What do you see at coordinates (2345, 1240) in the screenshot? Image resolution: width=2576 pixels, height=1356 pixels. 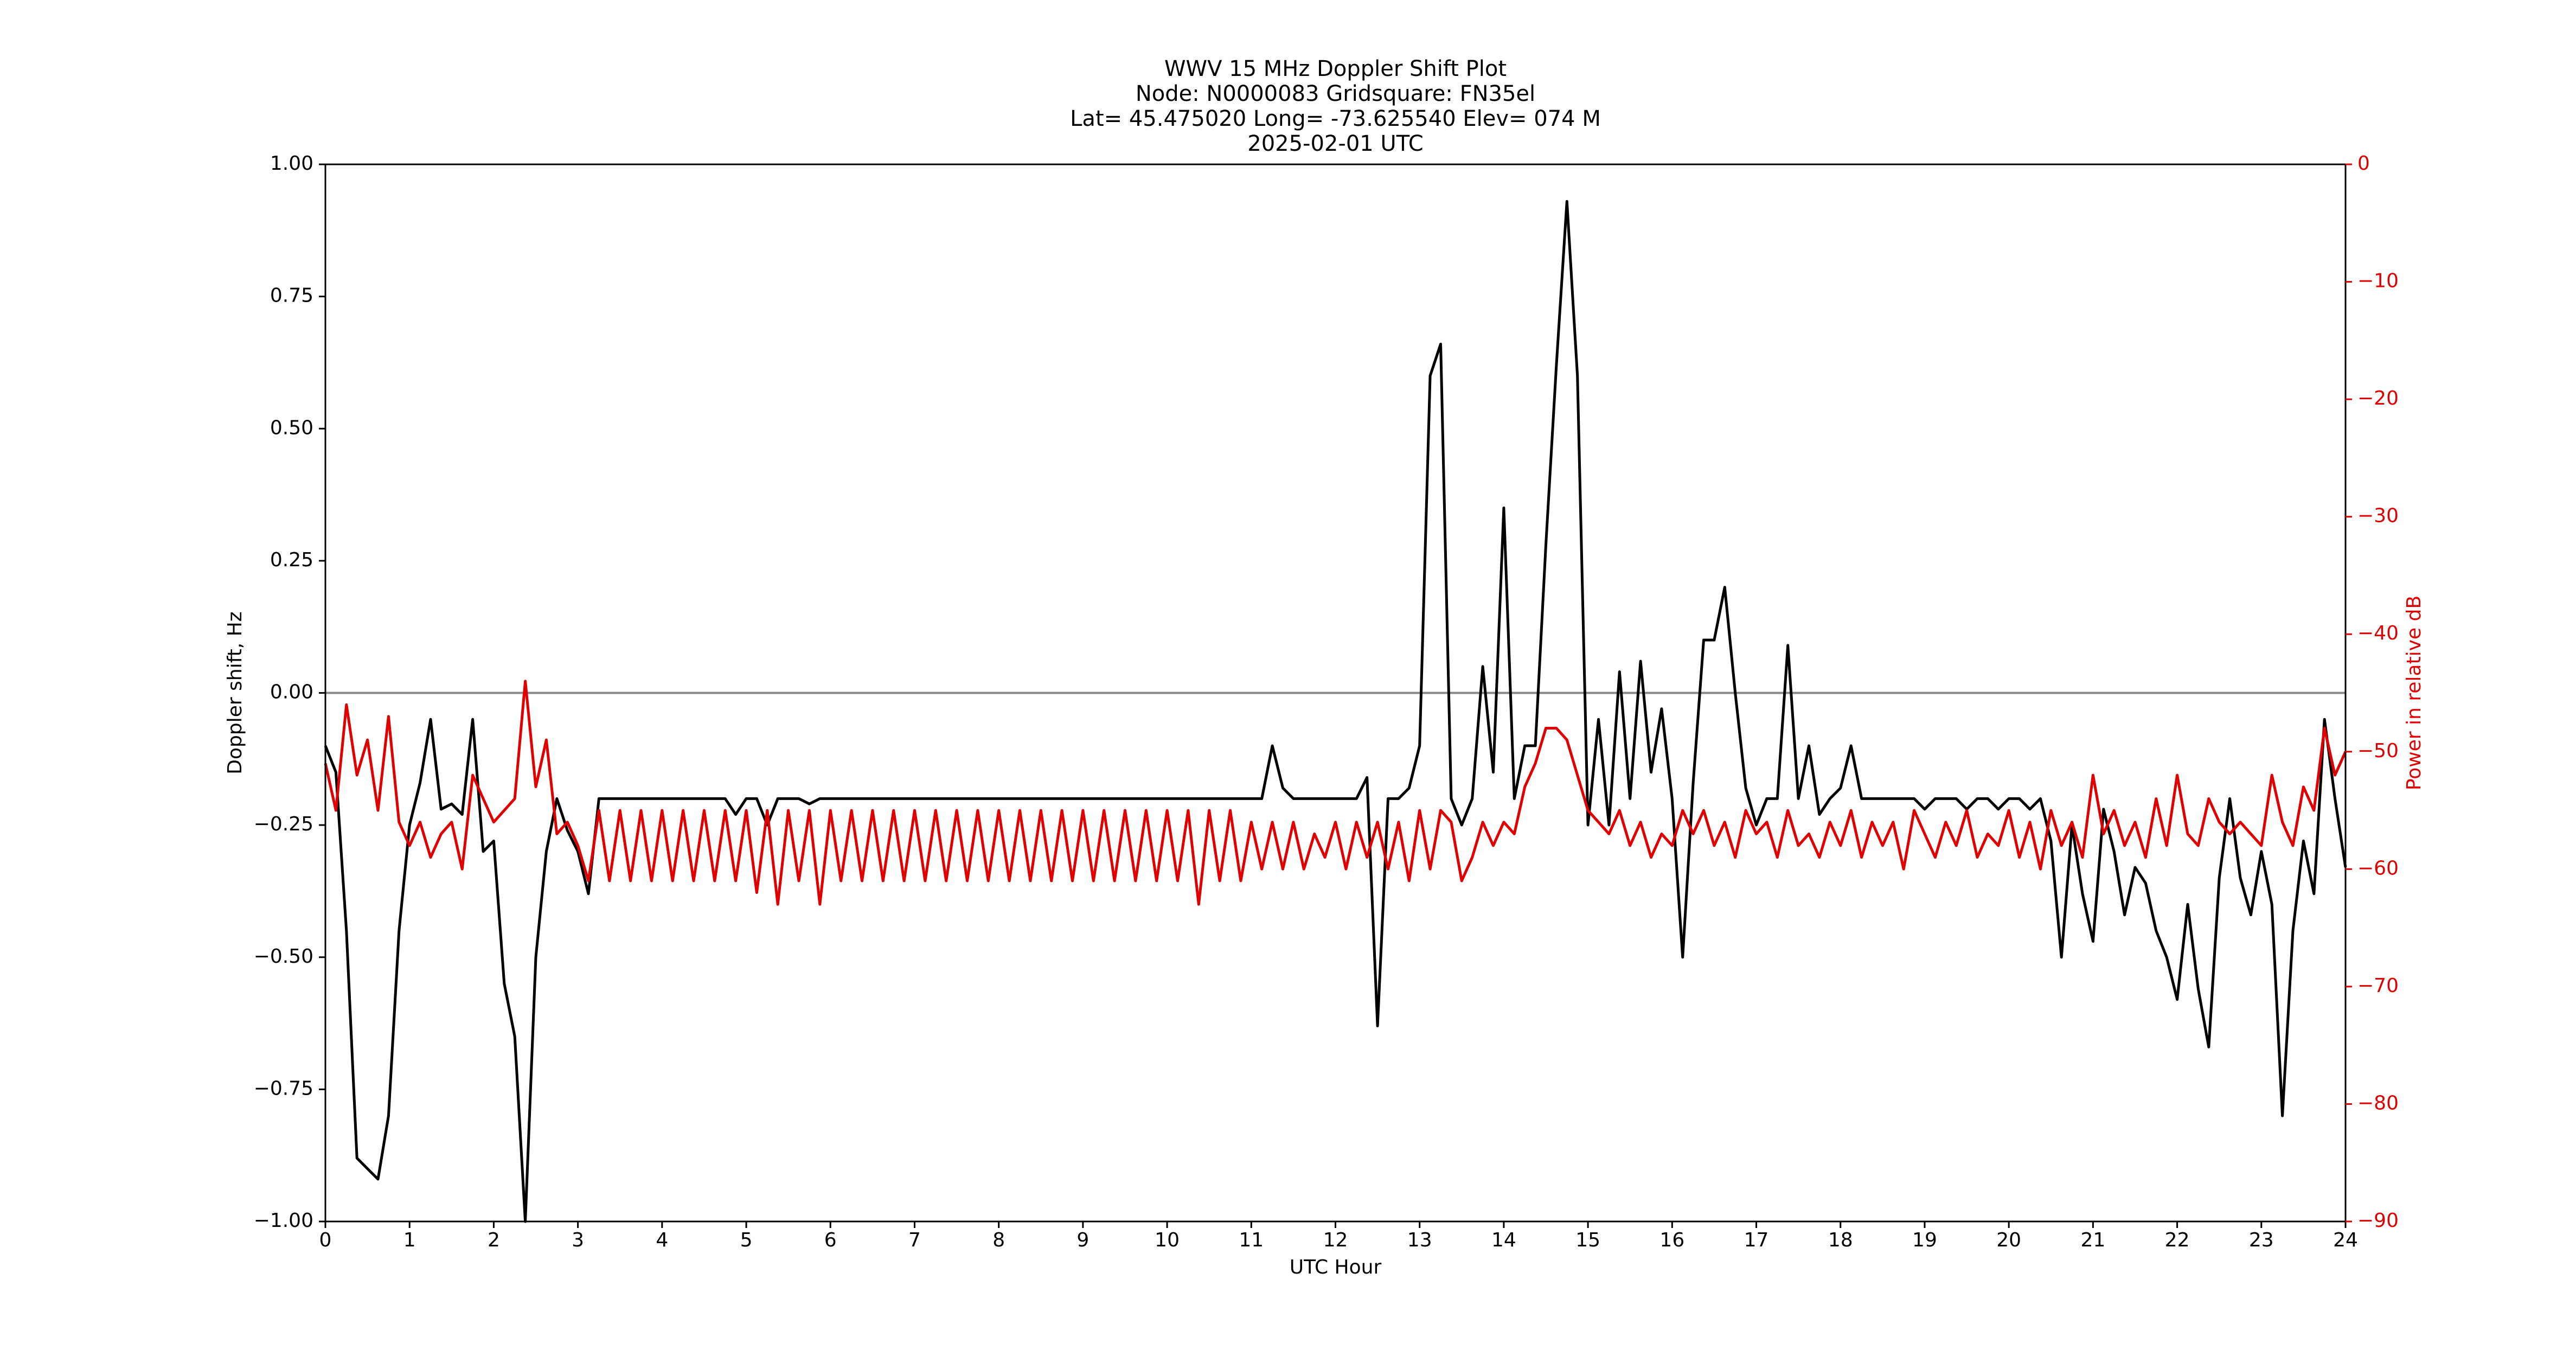 I see `x-tick-label: 24` at bounding box center [2345, 1240].